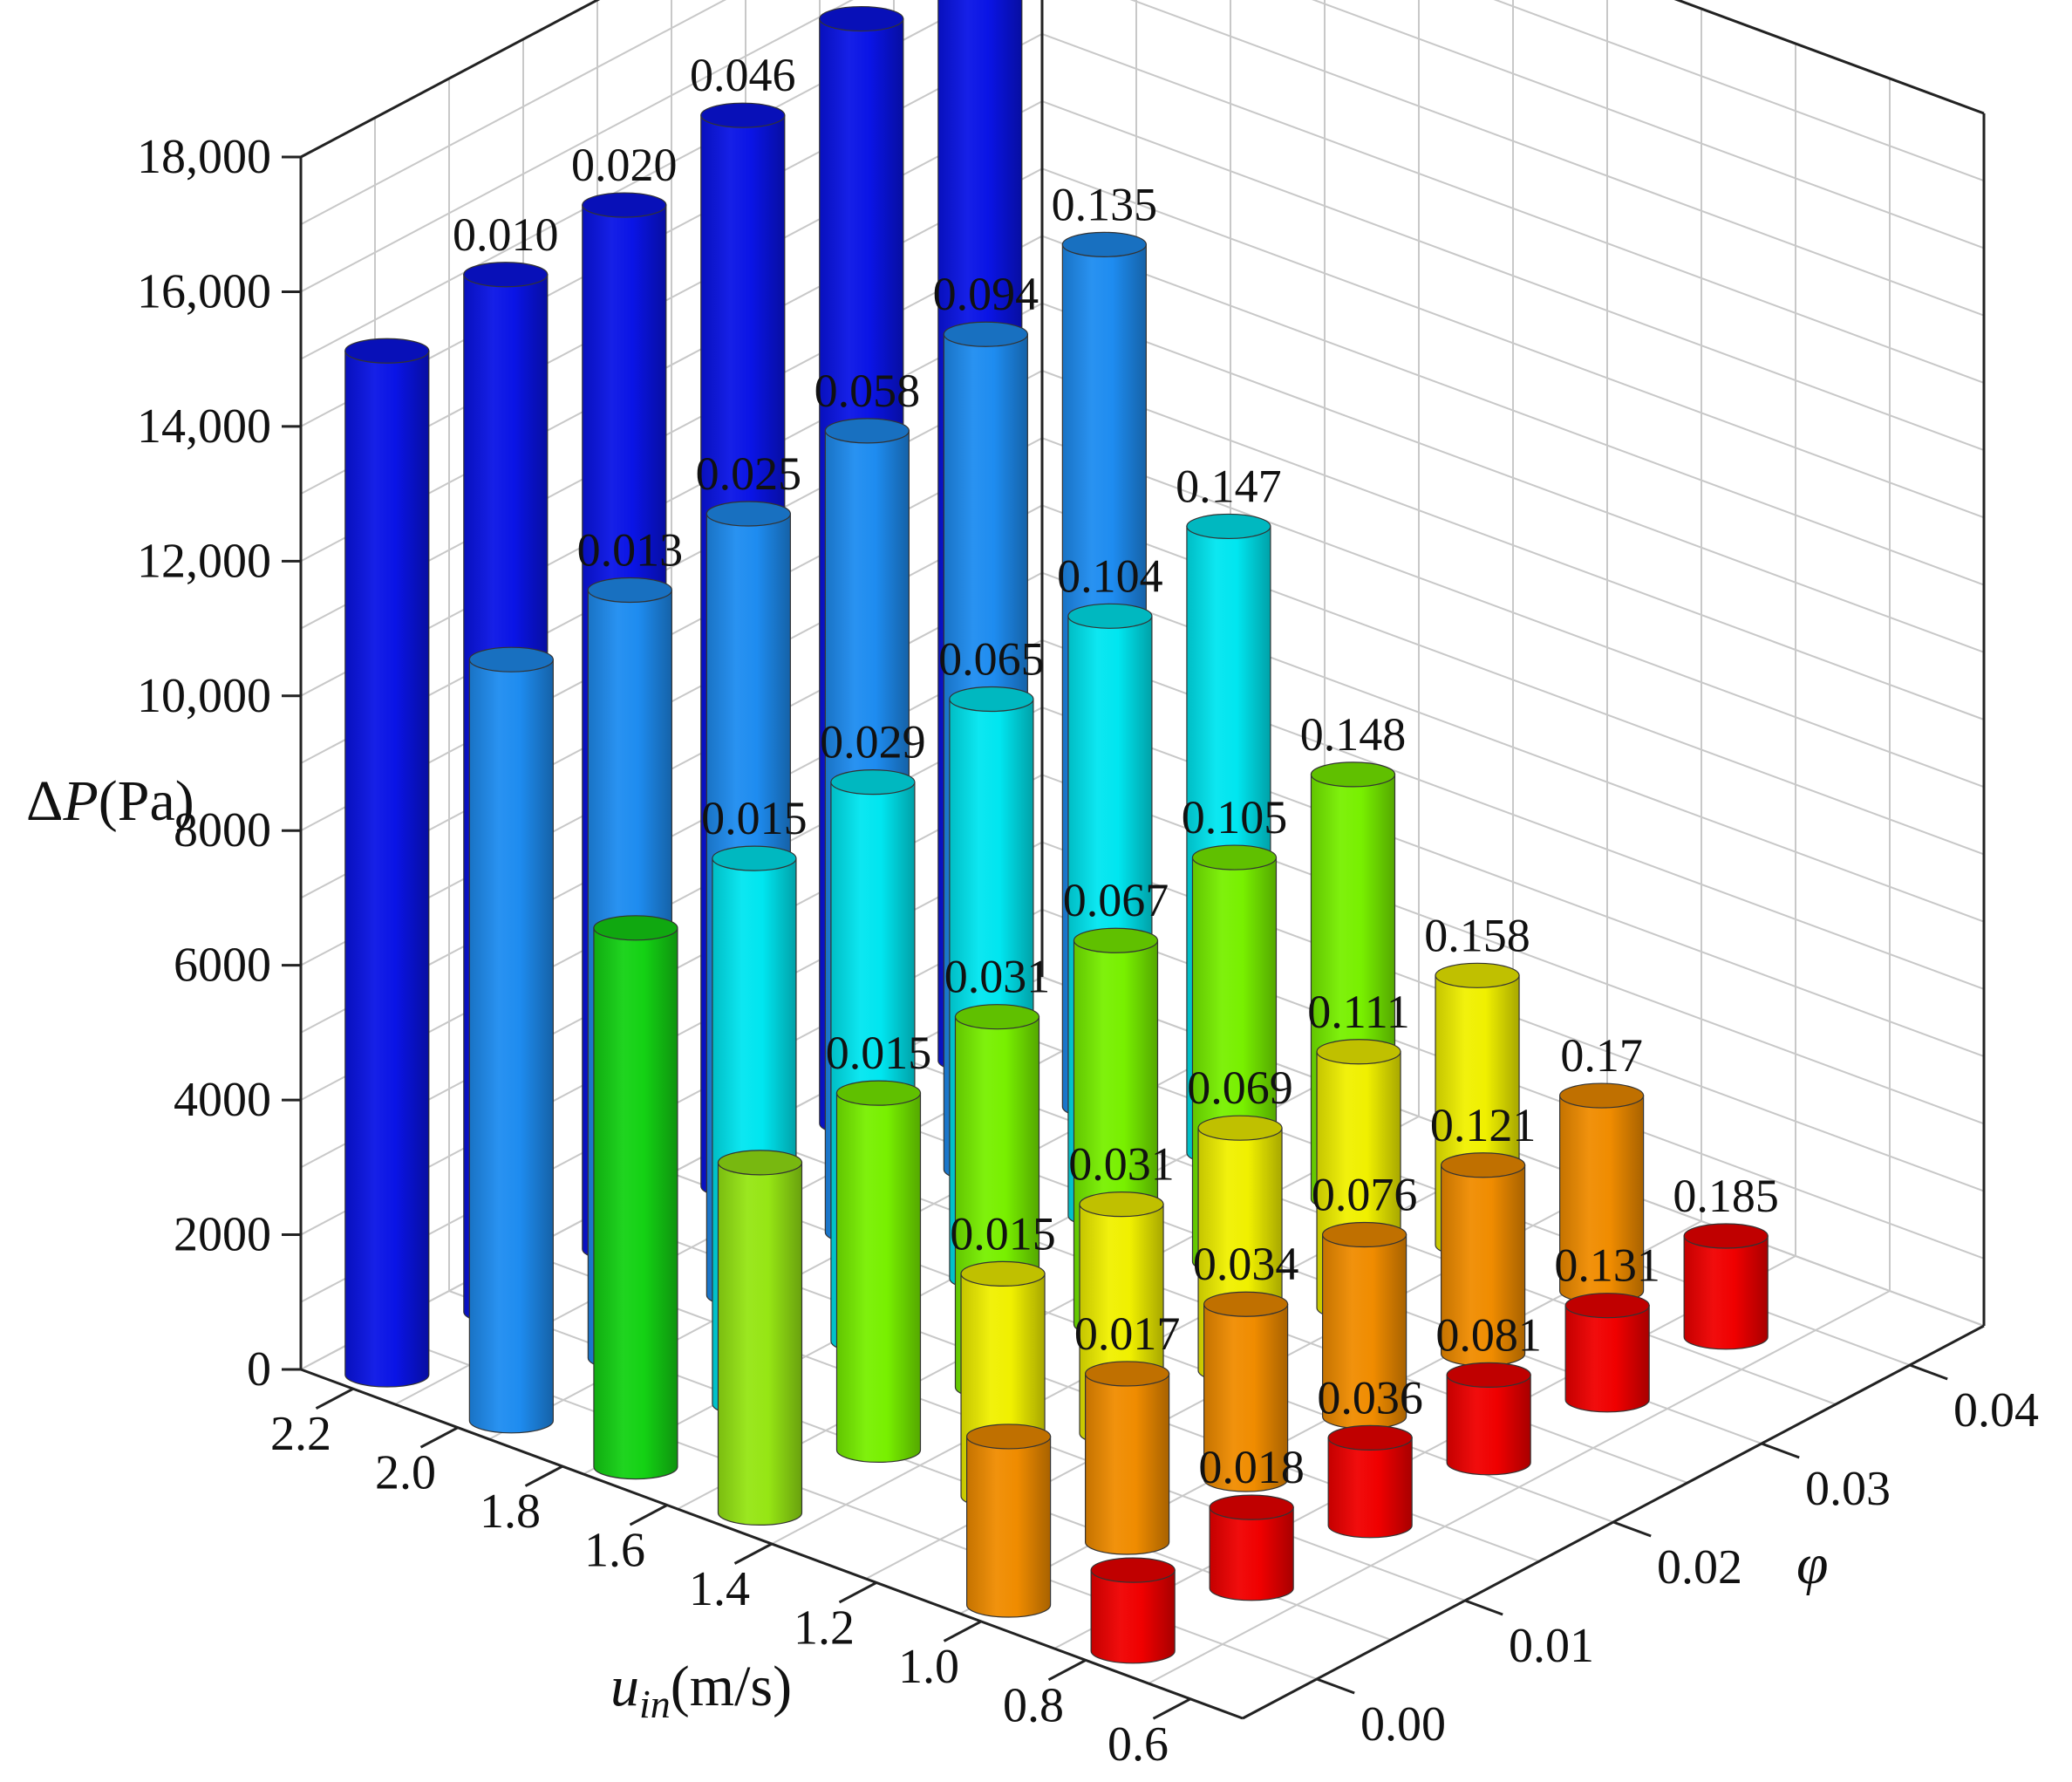 This screenshot has width=2072, height=1782. I want to click on bar-value-label: 0.077, so click(861, 2).